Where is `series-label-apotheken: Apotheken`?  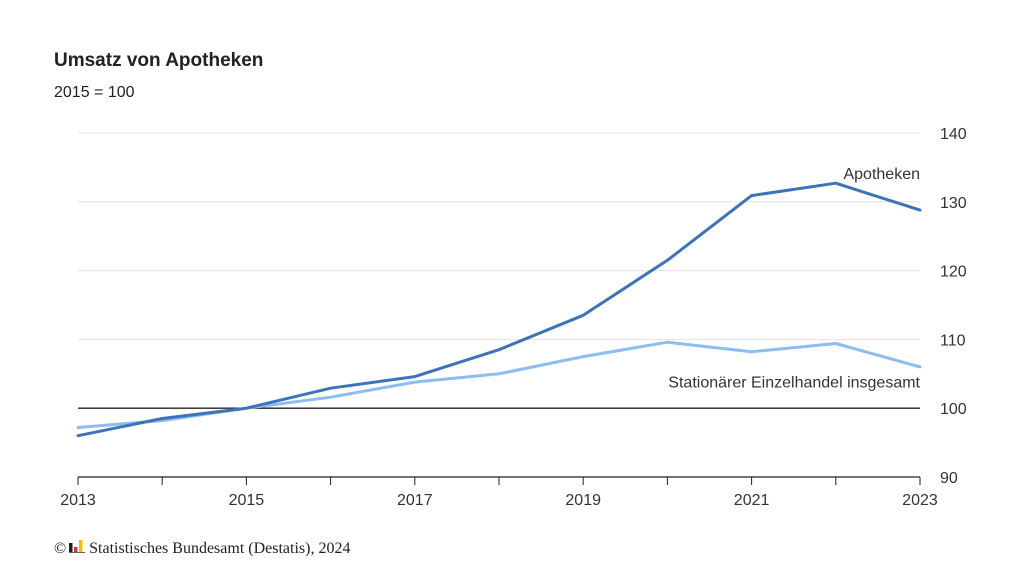
series-label-apotheken: Apotheken is located at coordinates (881, 174).